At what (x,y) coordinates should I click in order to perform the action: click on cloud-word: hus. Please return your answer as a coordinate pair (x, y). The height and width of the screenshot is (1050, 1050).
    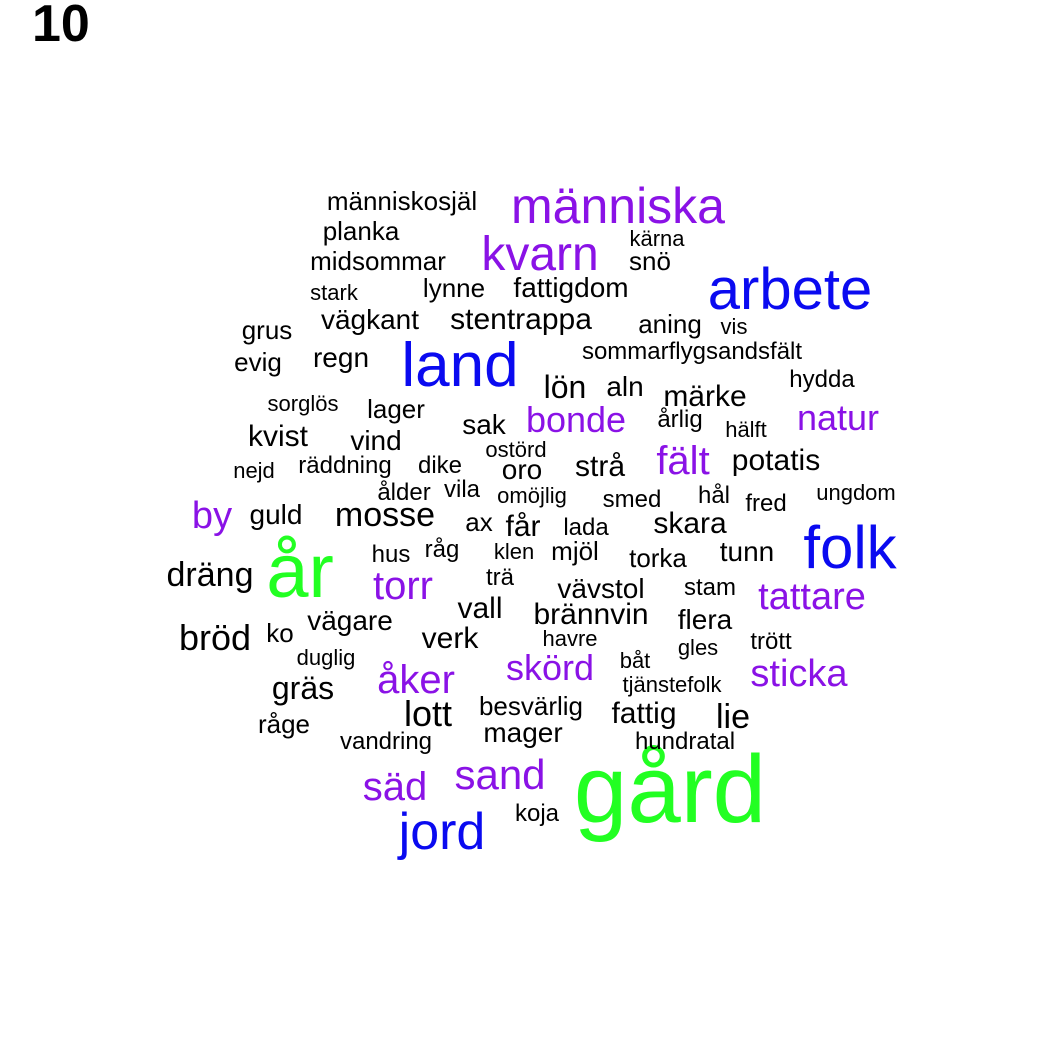
    Looking at the image, I should click on (391, 554).